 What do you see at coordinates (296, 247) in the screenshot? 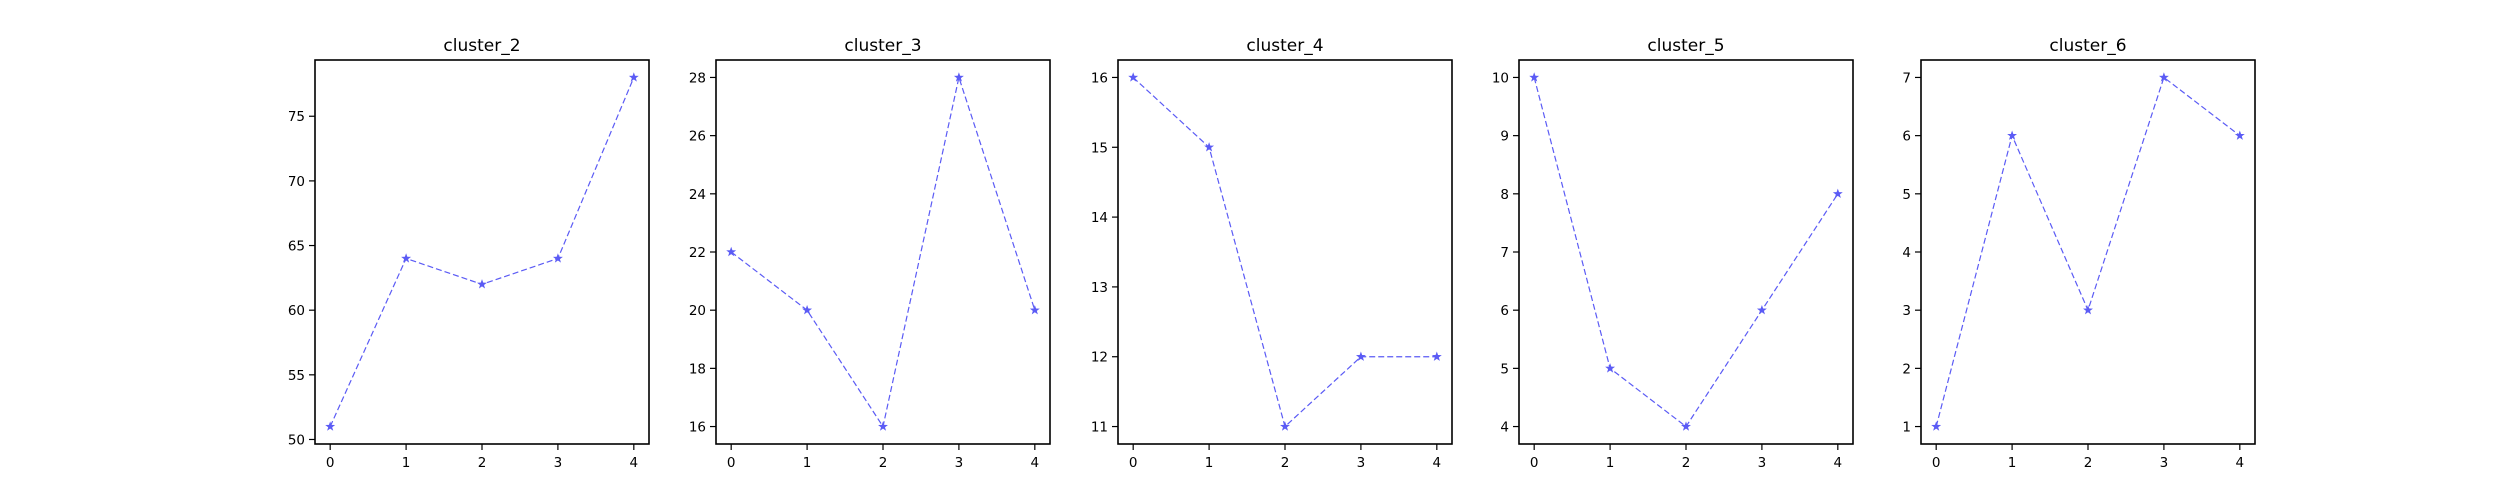
I see `y-tick-label: 65` at bounding box center [296, 247].